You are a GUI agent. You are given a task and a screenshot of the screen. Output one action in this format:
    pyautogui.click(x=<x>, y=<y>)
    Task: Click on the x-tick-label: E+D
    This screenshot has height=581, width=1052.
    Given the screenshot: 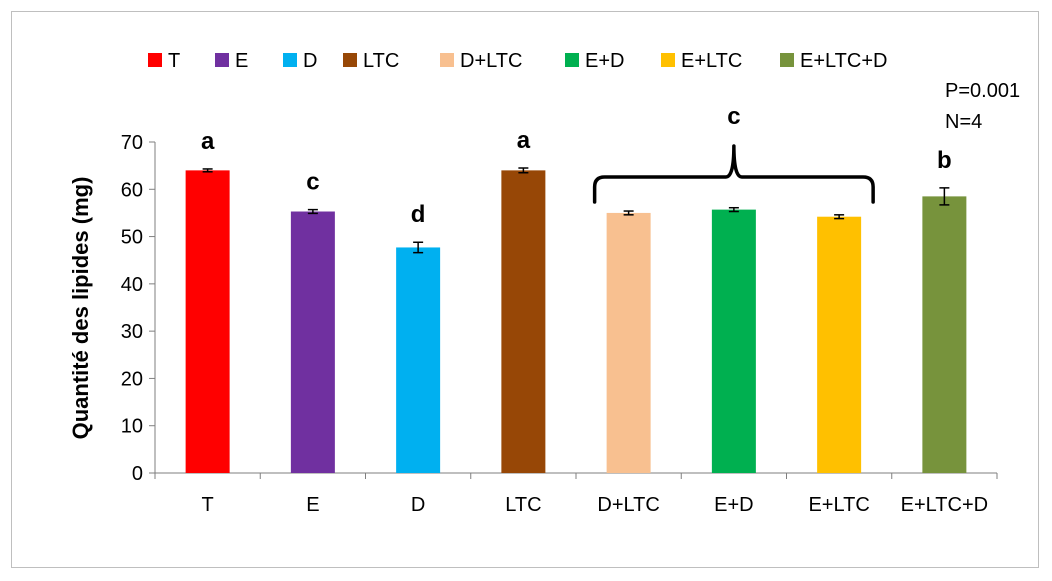 What is the action you would take?
    pyautogui.click(x=733, y=505)
    